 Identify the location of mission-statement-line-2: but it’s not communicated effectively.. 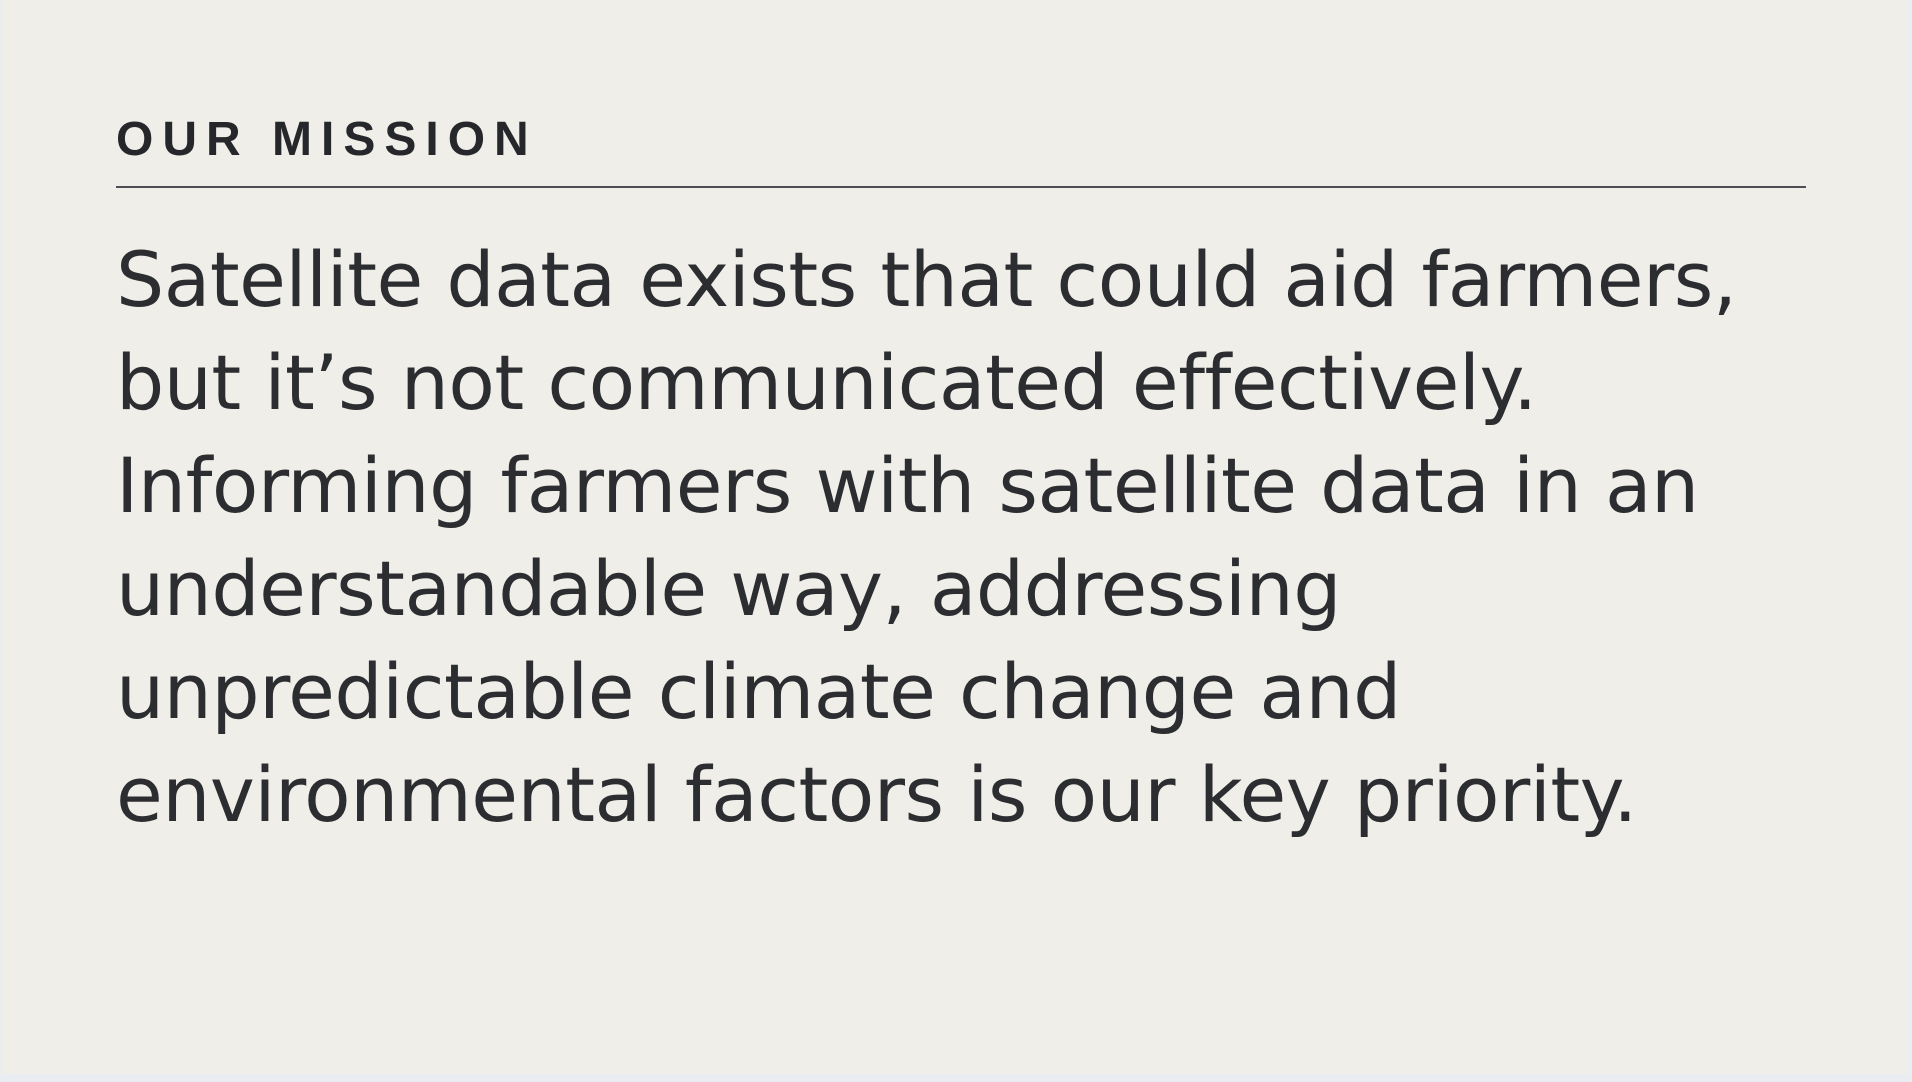
(826, 382).